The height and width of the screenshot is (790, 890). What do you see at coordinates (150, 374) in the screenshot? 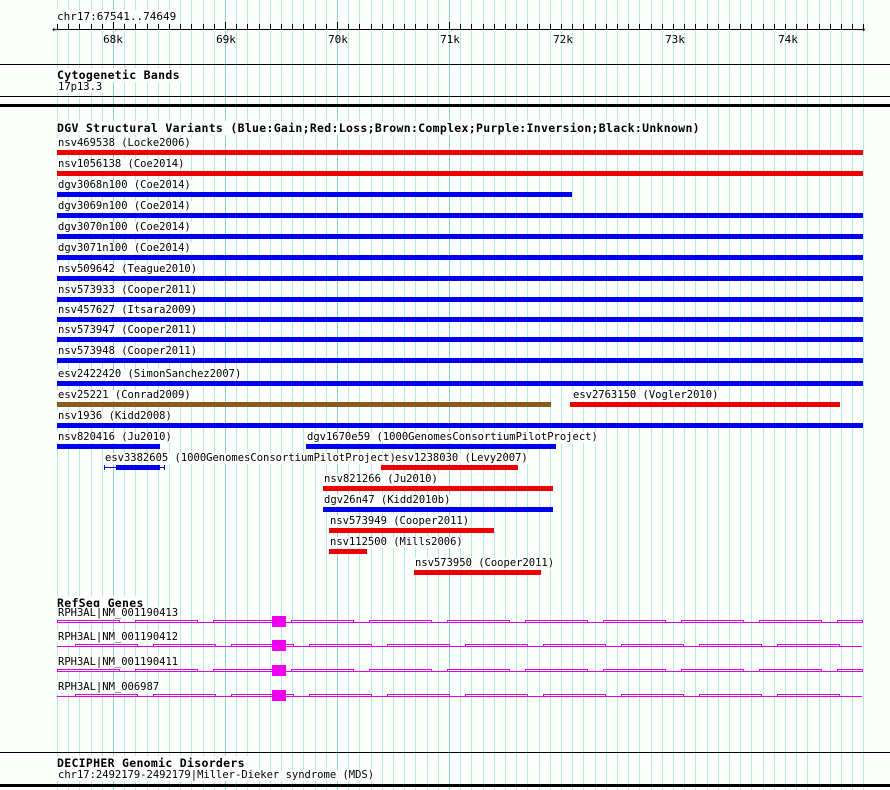
I see `variant-label: esv2422420 (SimonSanchez2007)` at bounding box center [150, 374].